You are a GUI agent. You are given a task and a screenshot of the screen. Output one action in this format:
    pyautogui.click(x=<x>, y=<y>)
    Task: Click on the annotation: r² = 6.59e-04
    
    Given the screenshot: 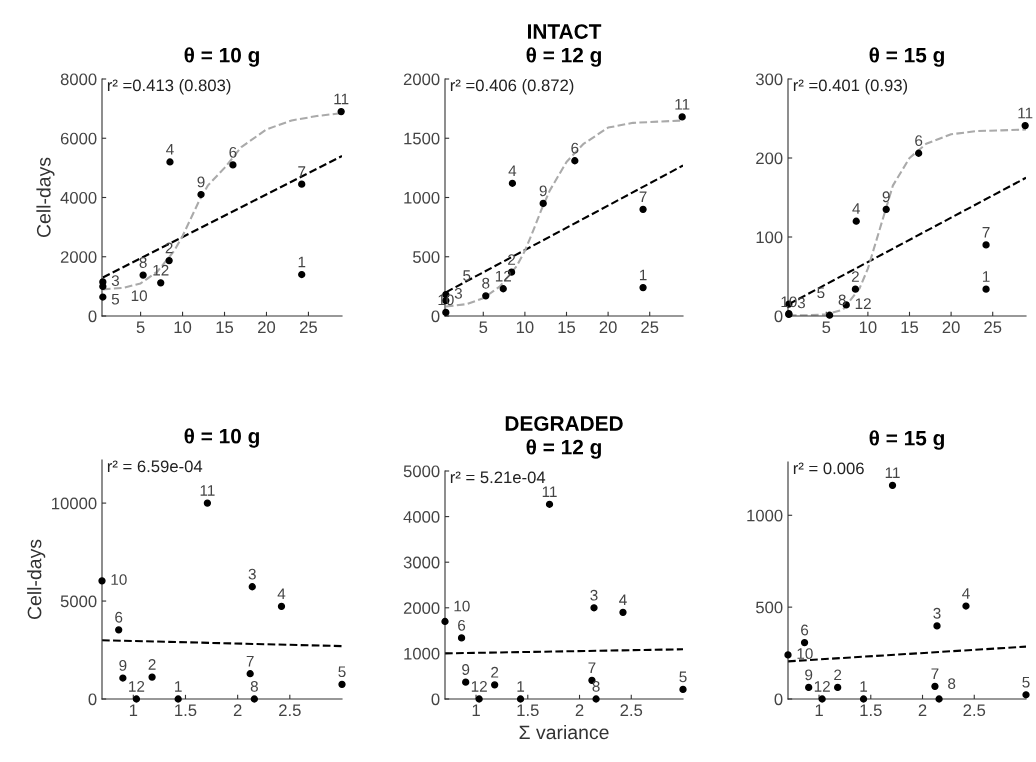 What is the action you would take?
    pyautogui.click(x=155, y=466)
    